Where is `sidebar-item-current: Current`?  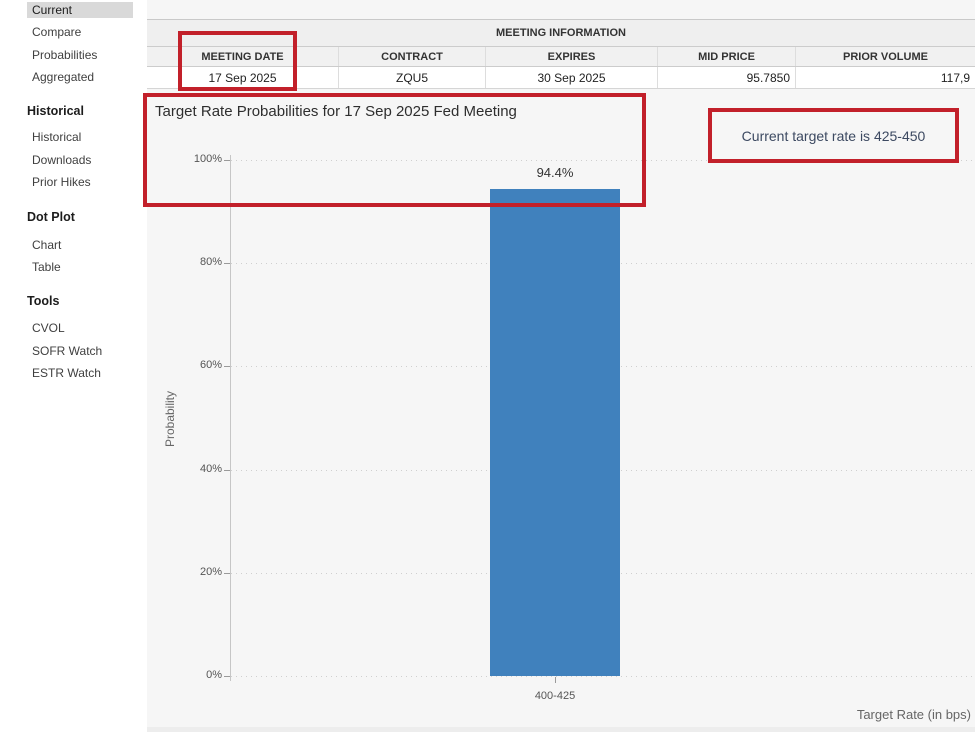
sidebar-item-current: Current is located at coordinates (80, 10).